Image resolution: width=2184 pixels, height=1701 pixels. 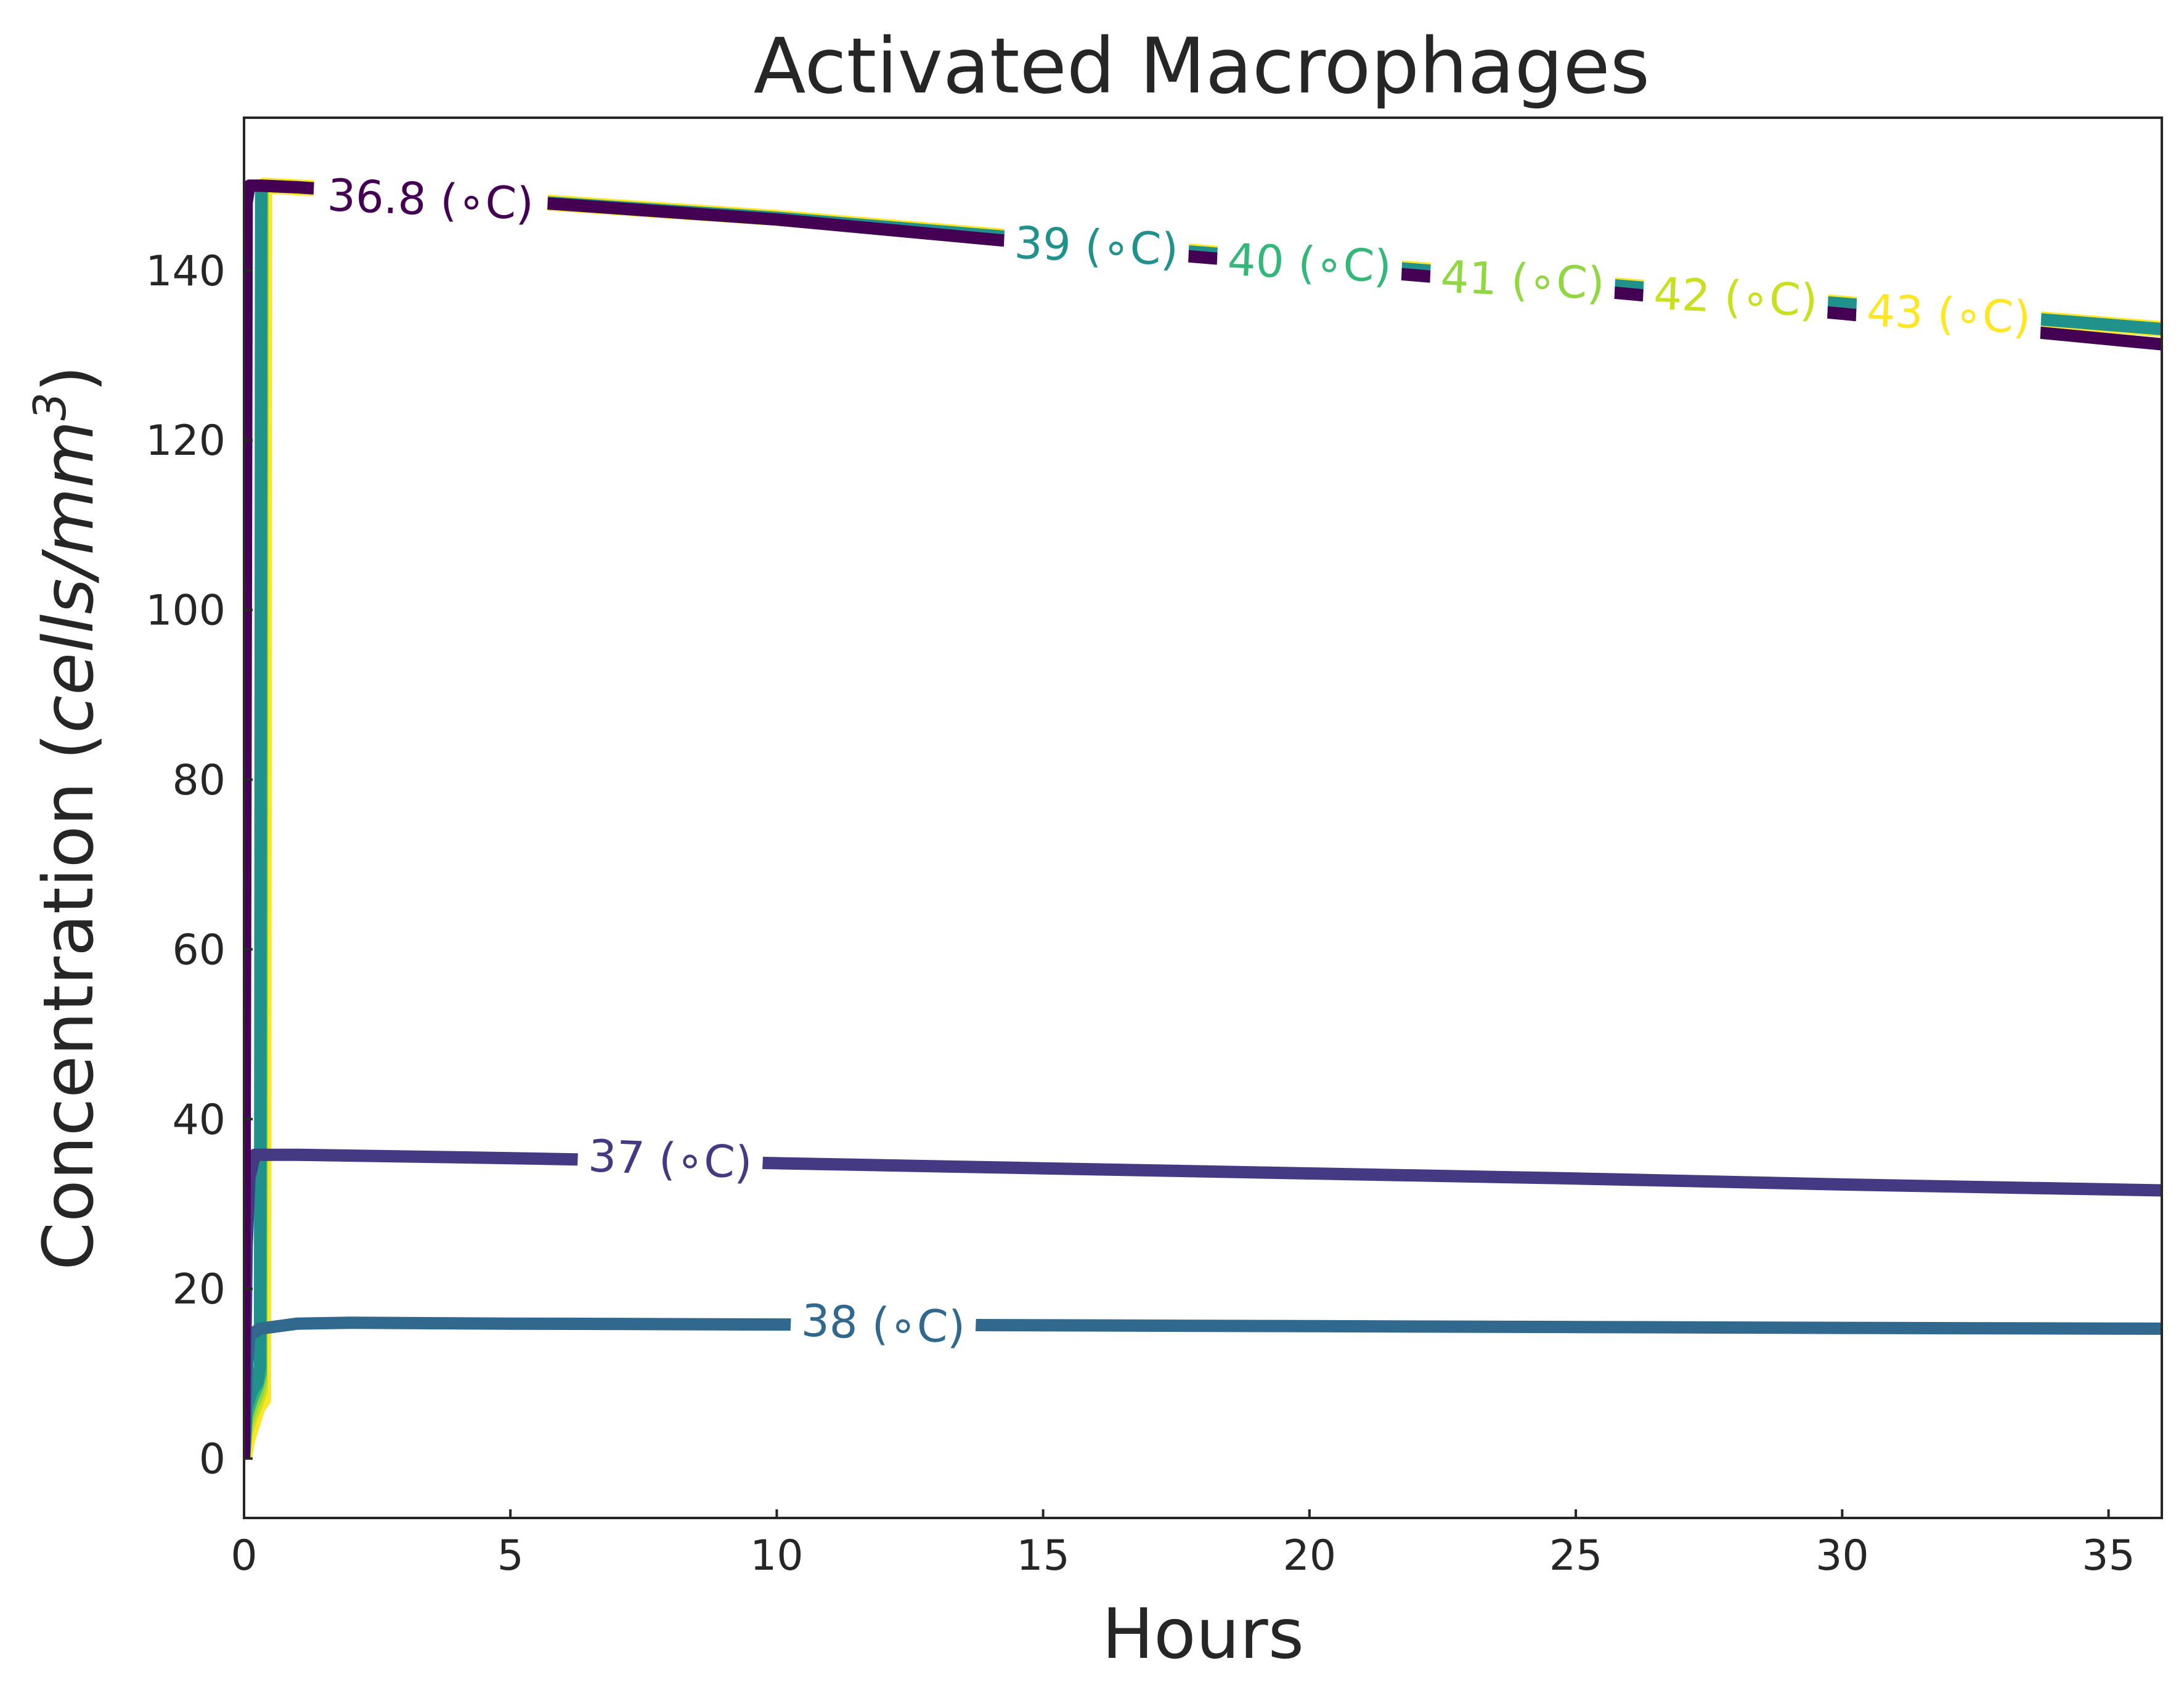 What do you see at coordinates (777, 1556) in the screenshot?
I see `x-tick-label: 10` at bounding box center [777, 1556].